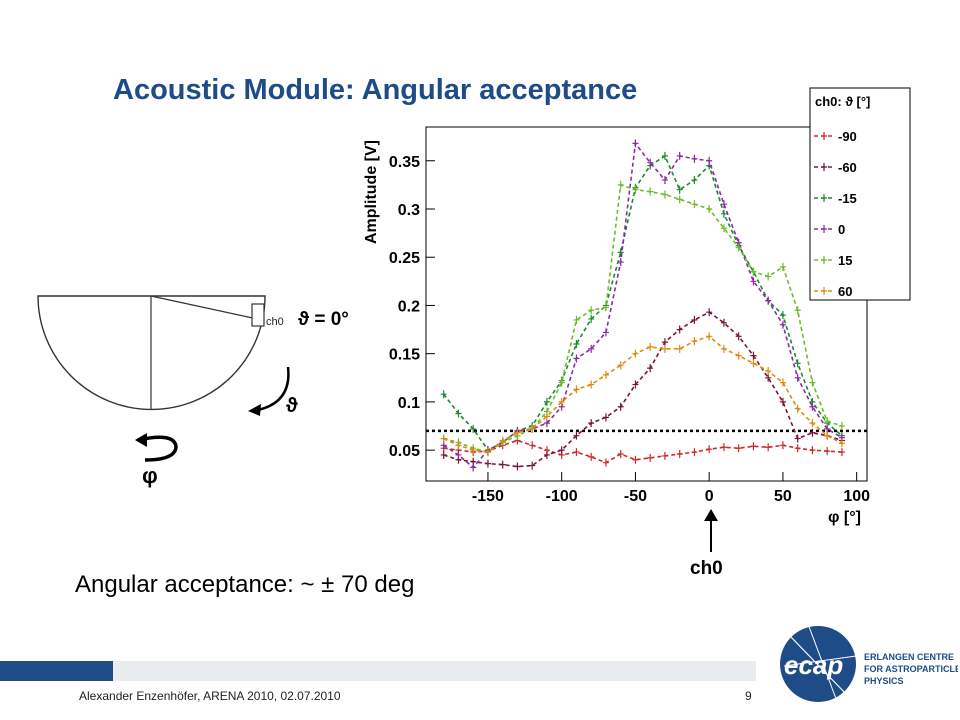 Image resolution: width=960 pixels, height=720 pixels. Describe the element at coordinates (642, 451) in the screenshot. I see `series-line` at that location.